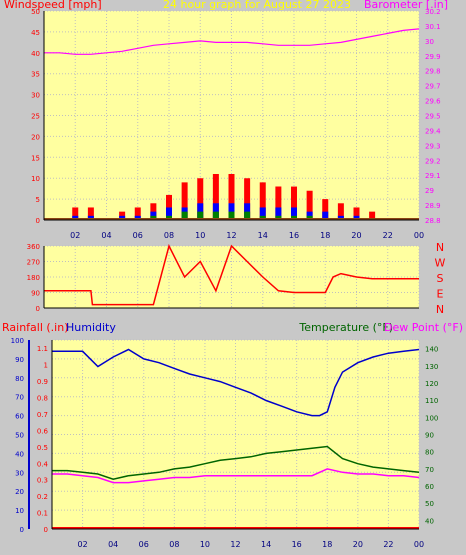 The width and height of the screenshot is (466, 555). What do you see at coordinates (19, 417) in the screenshot?
I see `humidity-y-tick-label: 60` at bounding box center [19, 417].